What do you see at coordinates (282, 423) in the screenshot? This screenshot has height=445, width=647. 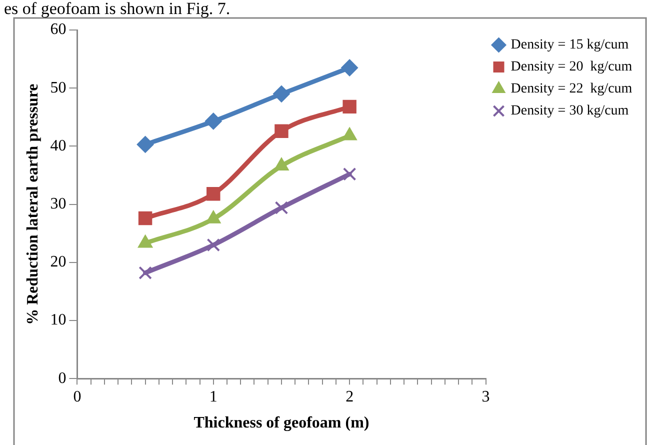 I see `x-axis-title: Thickness of geofoam (m)` at bounding box center [282, 423].